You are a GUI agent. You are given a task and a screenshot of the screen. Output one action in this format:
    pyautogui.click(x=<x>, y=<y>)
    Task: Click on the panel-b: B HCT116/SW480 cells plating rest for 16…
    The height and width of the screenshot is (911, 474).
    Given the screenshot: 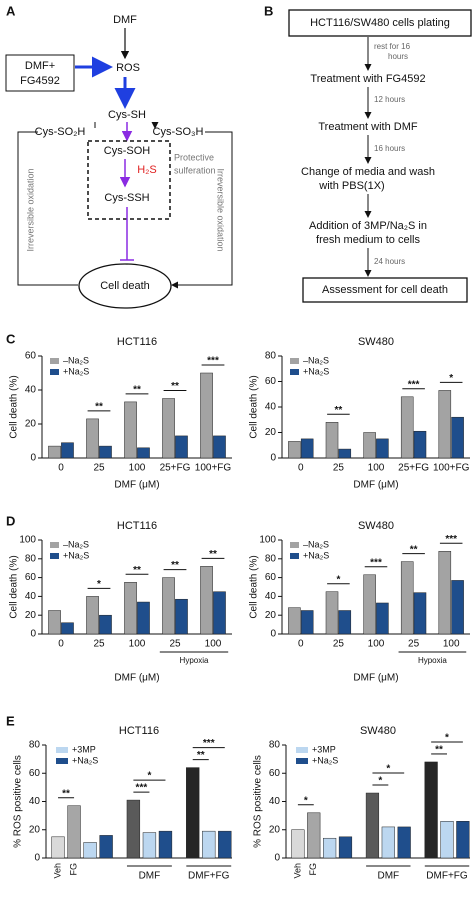 What is the action you would take?
    pyautogui.click(x=368, y=153)
    